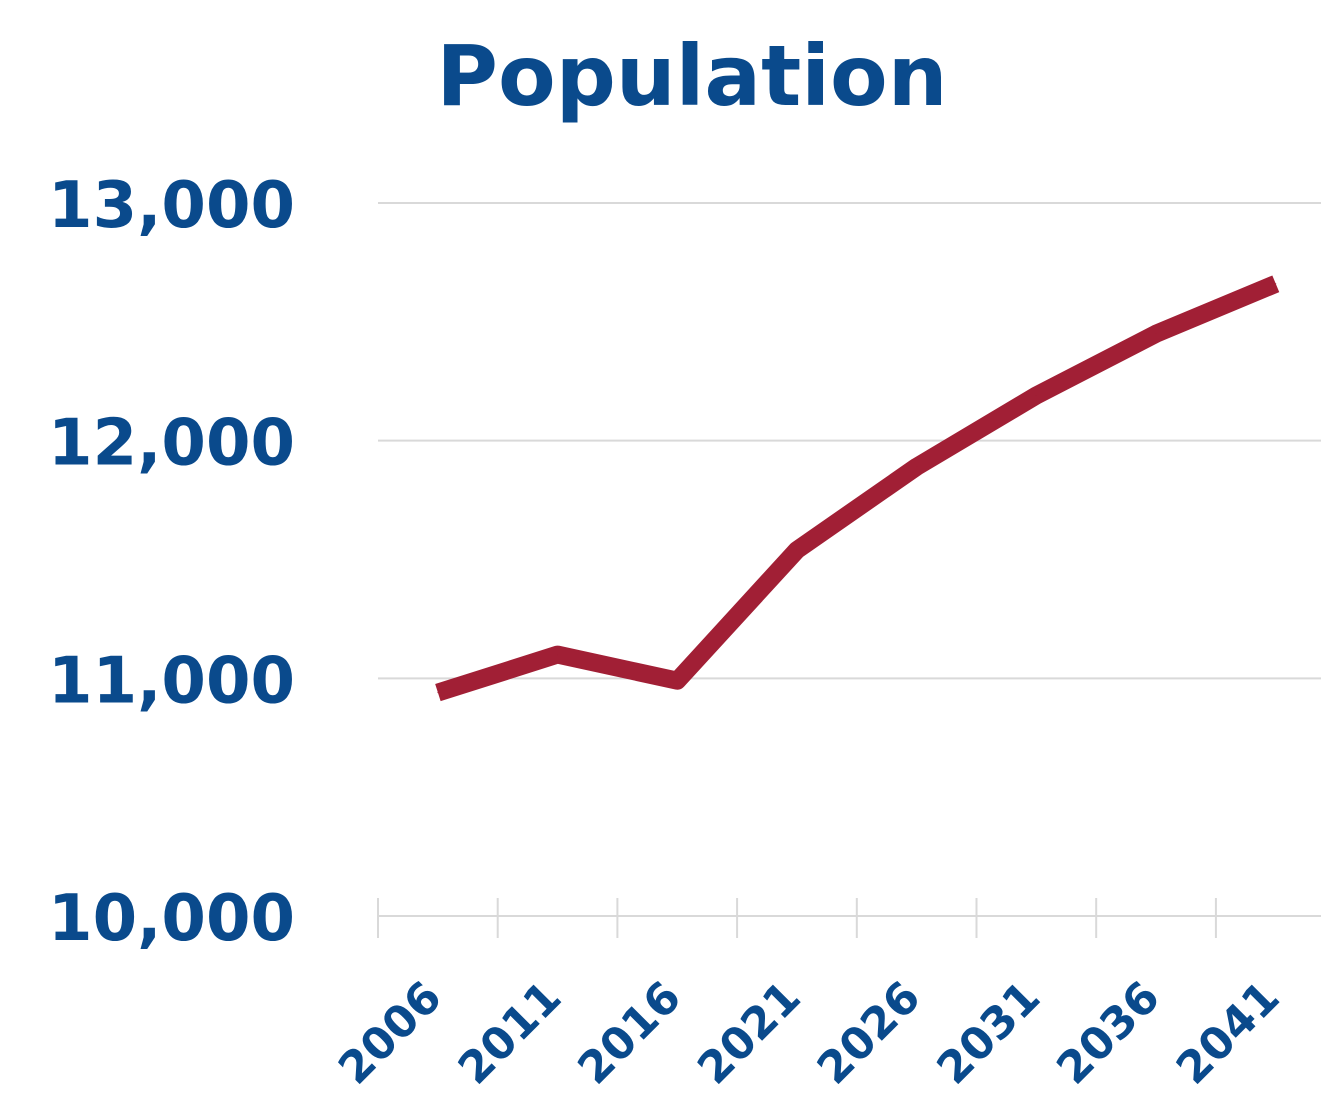  What do you see at coordinates (1108, 1033) in the screenshot?
I see `x-tick-label: 2036` at bounding box center [1108, 1033].